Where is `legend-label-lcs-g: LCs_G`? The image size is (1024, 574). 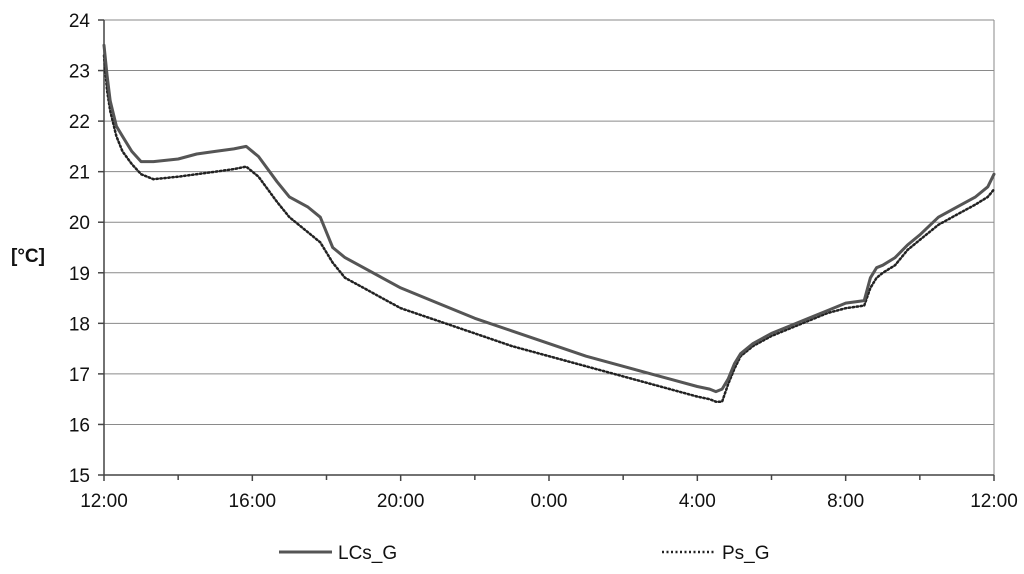 legend-label-lcs-g: LCs_G is located at coordinates (367, 553).